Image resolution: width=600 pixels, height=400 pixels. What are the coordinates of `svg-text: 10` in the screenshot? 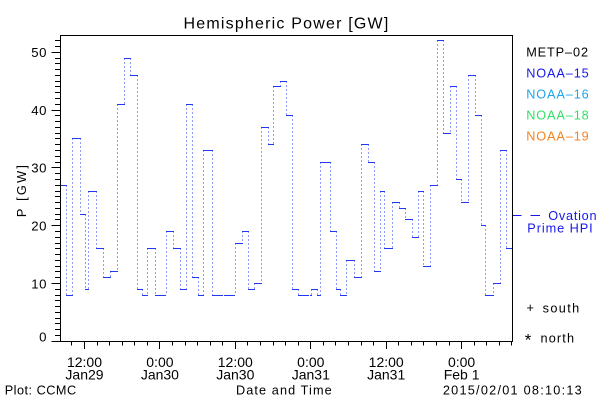 It's located at (39, 283).